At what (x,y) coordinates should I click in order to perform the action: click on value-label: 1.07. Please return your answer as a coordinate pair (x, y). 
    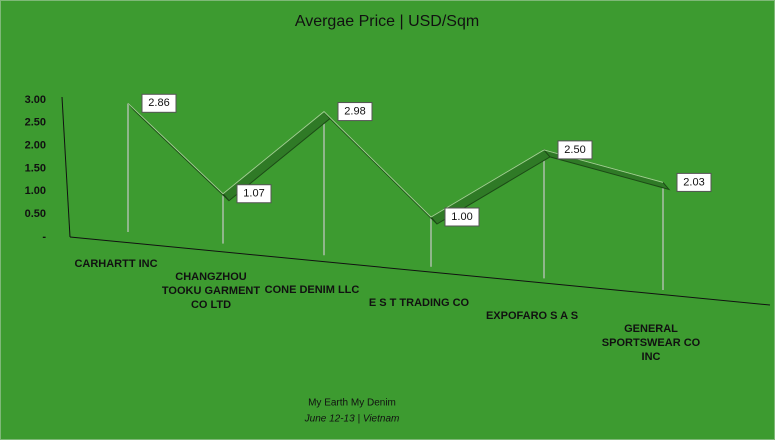
    Looking at the image, I should click on (253, 194).